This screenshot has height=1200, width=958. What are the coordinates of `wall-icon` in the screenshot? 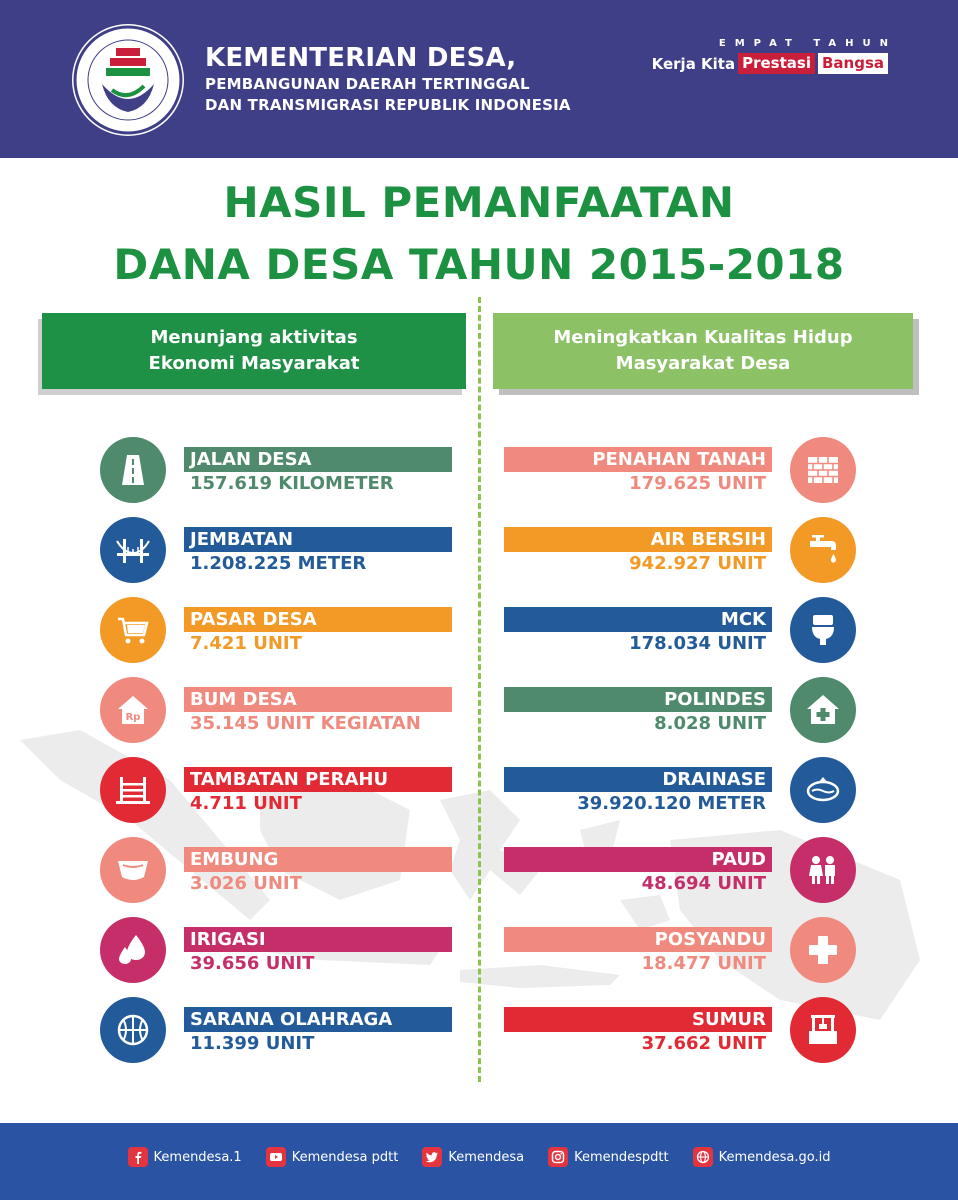 It's located at (823, 470).